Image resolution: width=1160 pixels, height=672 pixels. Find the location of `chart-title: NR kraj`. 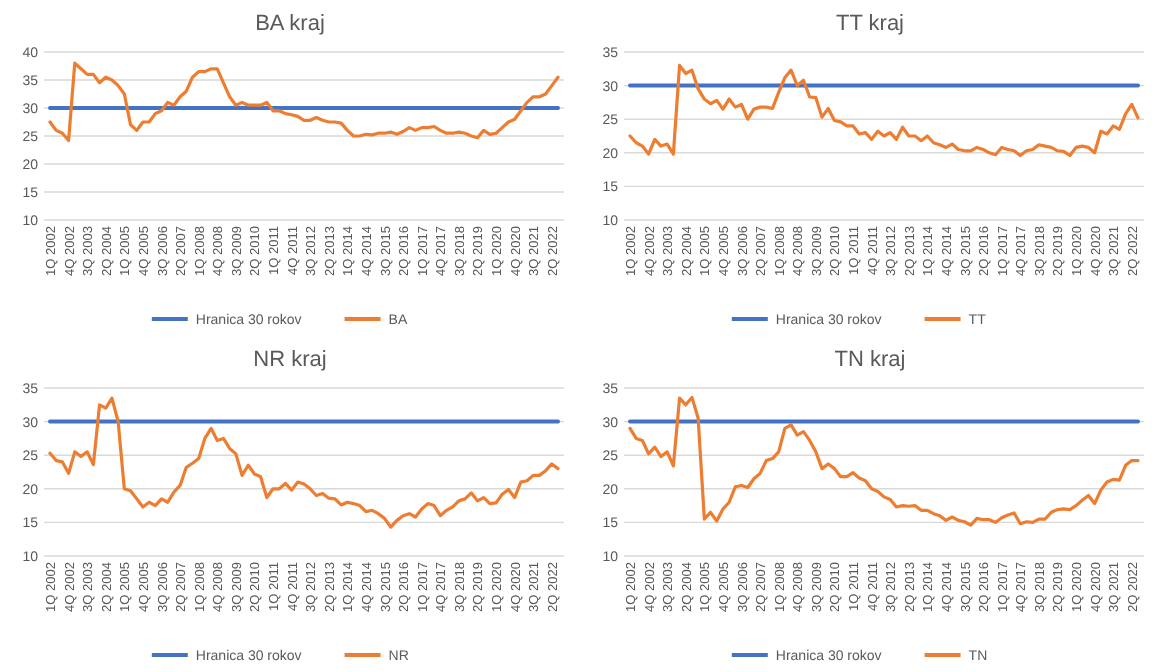

chart-title: NR kraj is located at coordinates (290, 360).